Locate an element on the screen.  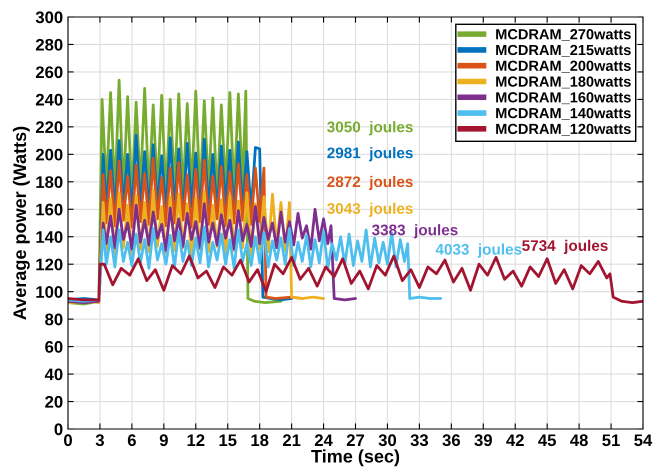
x-tick-label: 45 is located at coordinates (547, 440).